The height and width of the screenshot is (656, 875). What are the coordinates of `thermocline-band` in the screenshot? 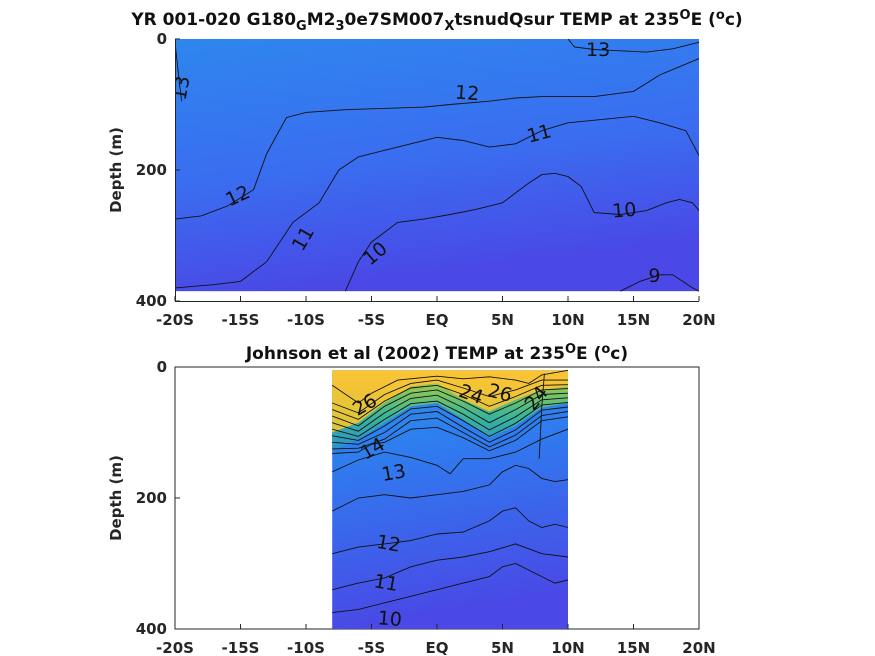 It's located at (450, 417).